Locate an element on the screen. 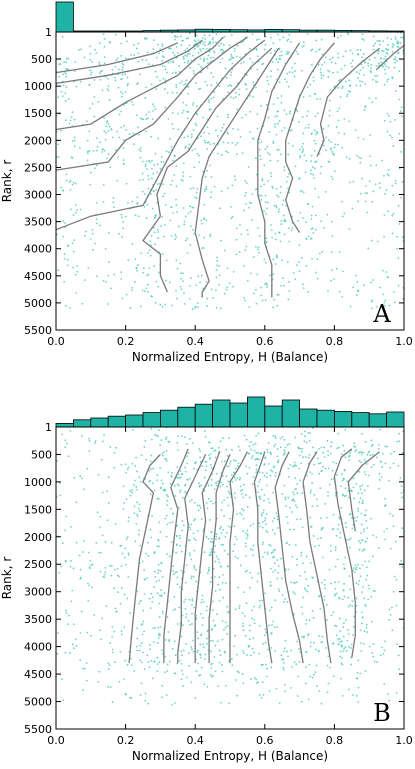  contour-line is located at coordinates (344, 553).